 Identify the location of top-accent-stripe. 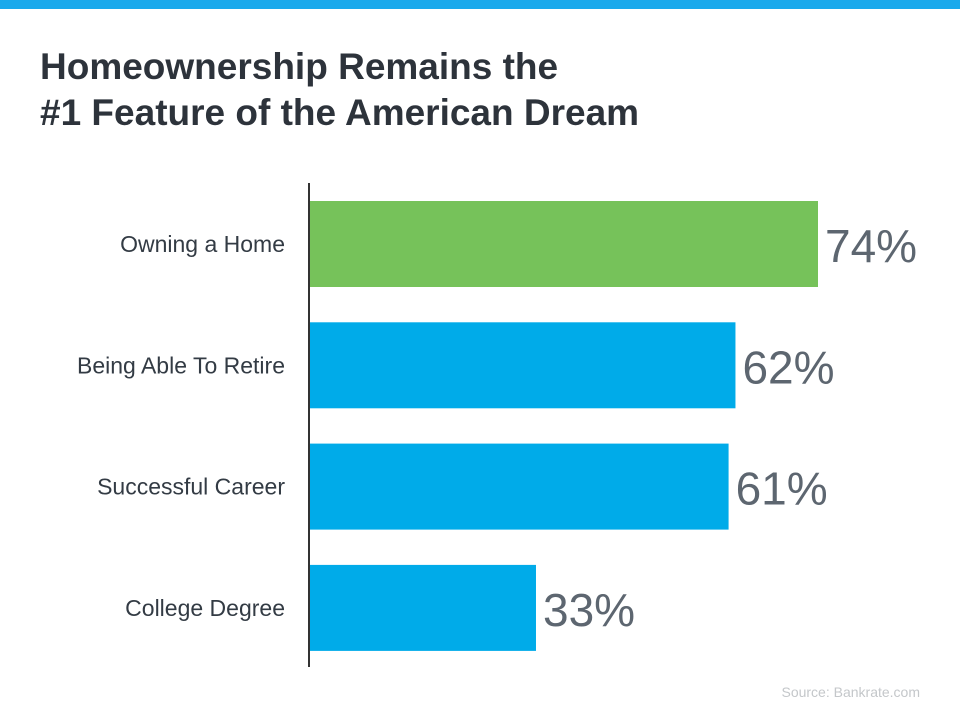
(480, 4).